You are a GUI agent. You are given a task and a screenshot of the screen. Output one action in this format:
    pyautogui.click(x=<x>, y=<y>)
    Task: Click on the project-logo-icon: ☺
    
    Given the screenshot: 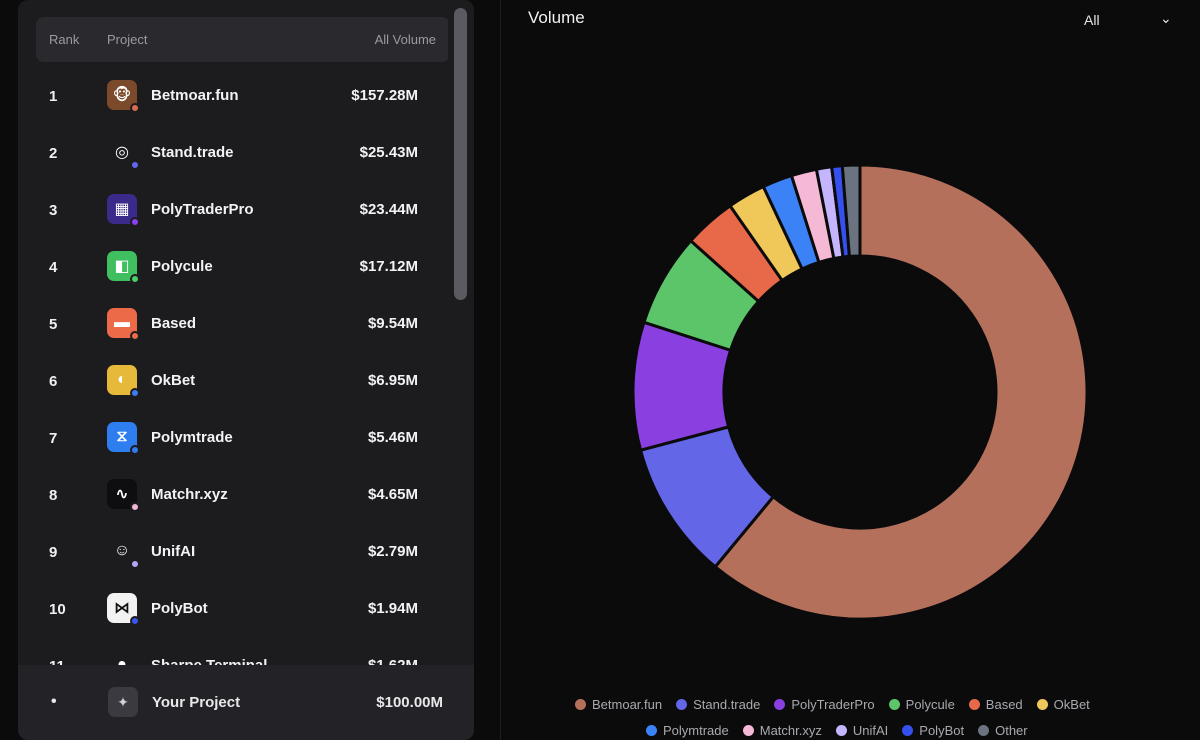 What is the action you would take?
    pyautogui.click(x=123, y=552)
    